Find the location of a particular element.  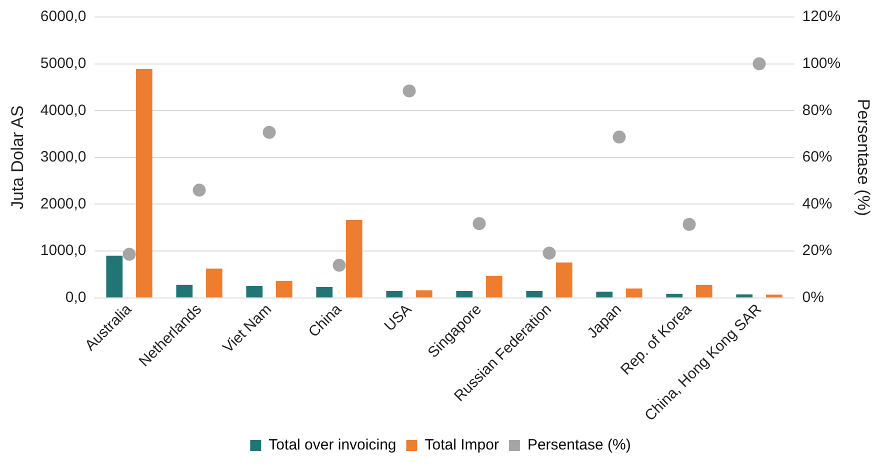

y2-tick-label: 120% is located at coordinates (821, 17).